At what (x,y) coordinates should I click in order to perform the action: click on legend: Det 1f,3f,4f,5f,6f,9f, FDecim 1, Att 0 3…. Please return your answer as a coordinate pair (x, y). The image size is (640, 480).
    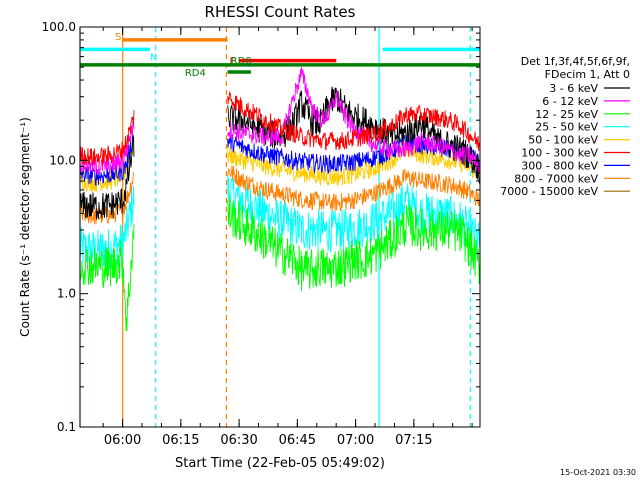
    Looking at the image, I should click on (565, 126).